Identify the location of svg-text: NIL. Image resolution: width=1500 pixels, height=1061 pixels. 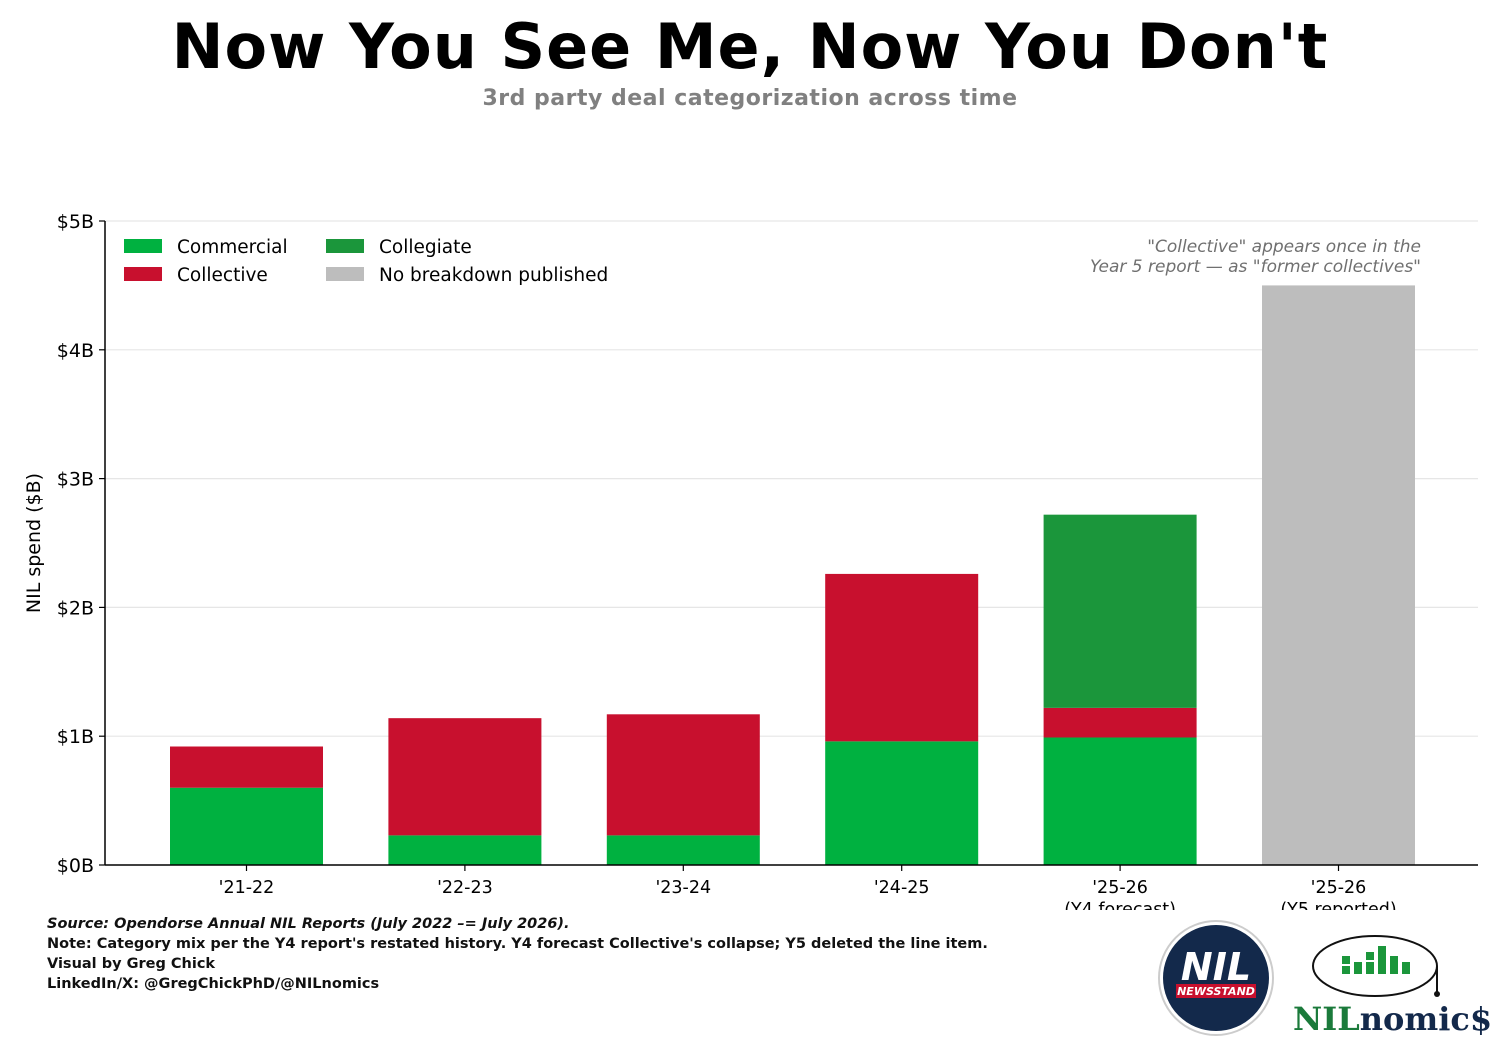
(1216, 967).